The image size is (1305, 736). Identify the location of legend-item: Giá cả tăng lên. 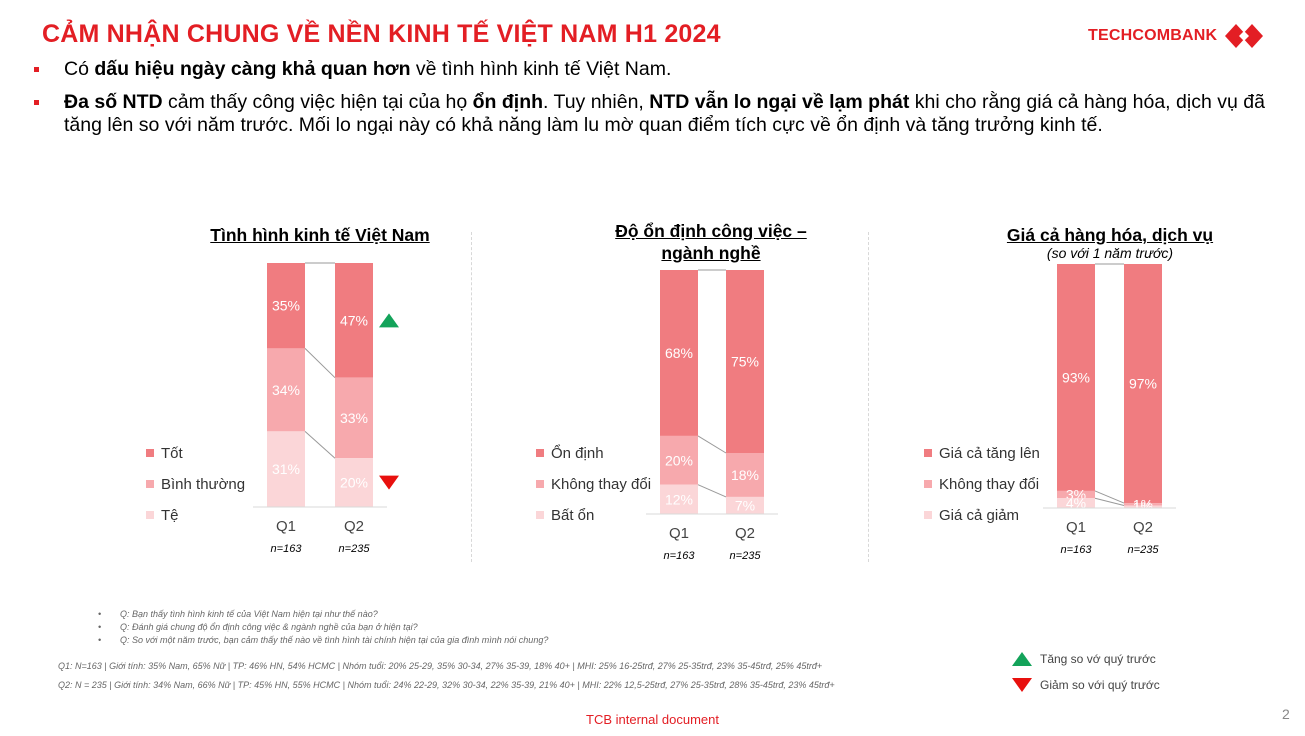
(982, 453).